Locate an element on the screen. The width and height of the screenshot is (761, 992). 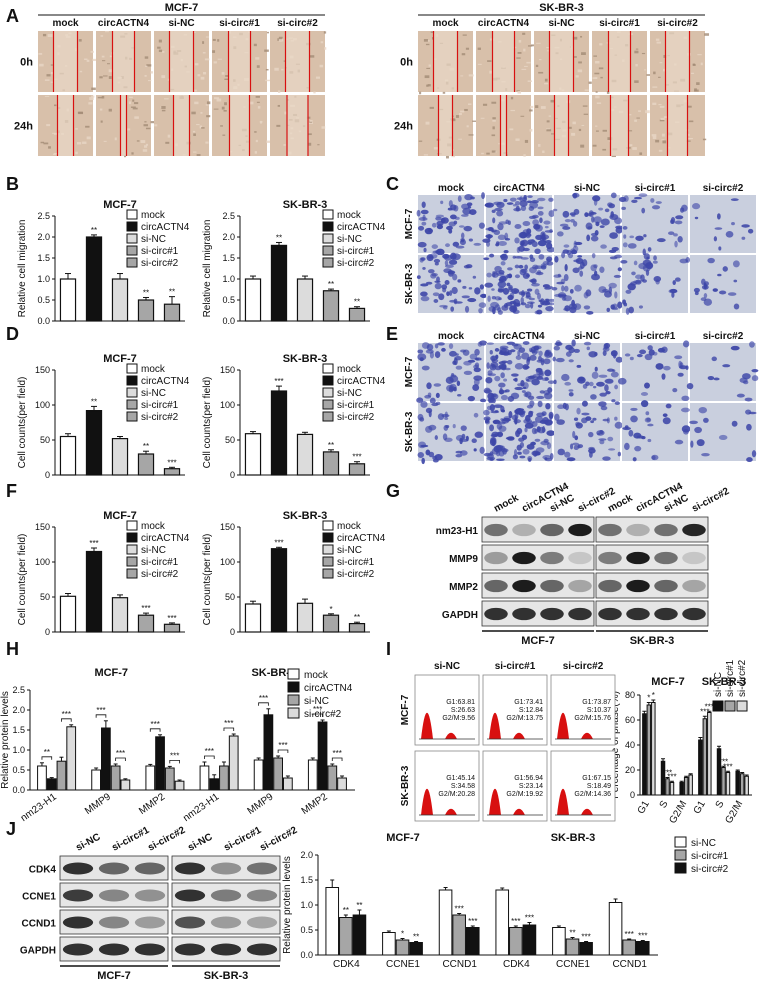
lane-label: si-circ#2 is located at coordinates (710, 500).